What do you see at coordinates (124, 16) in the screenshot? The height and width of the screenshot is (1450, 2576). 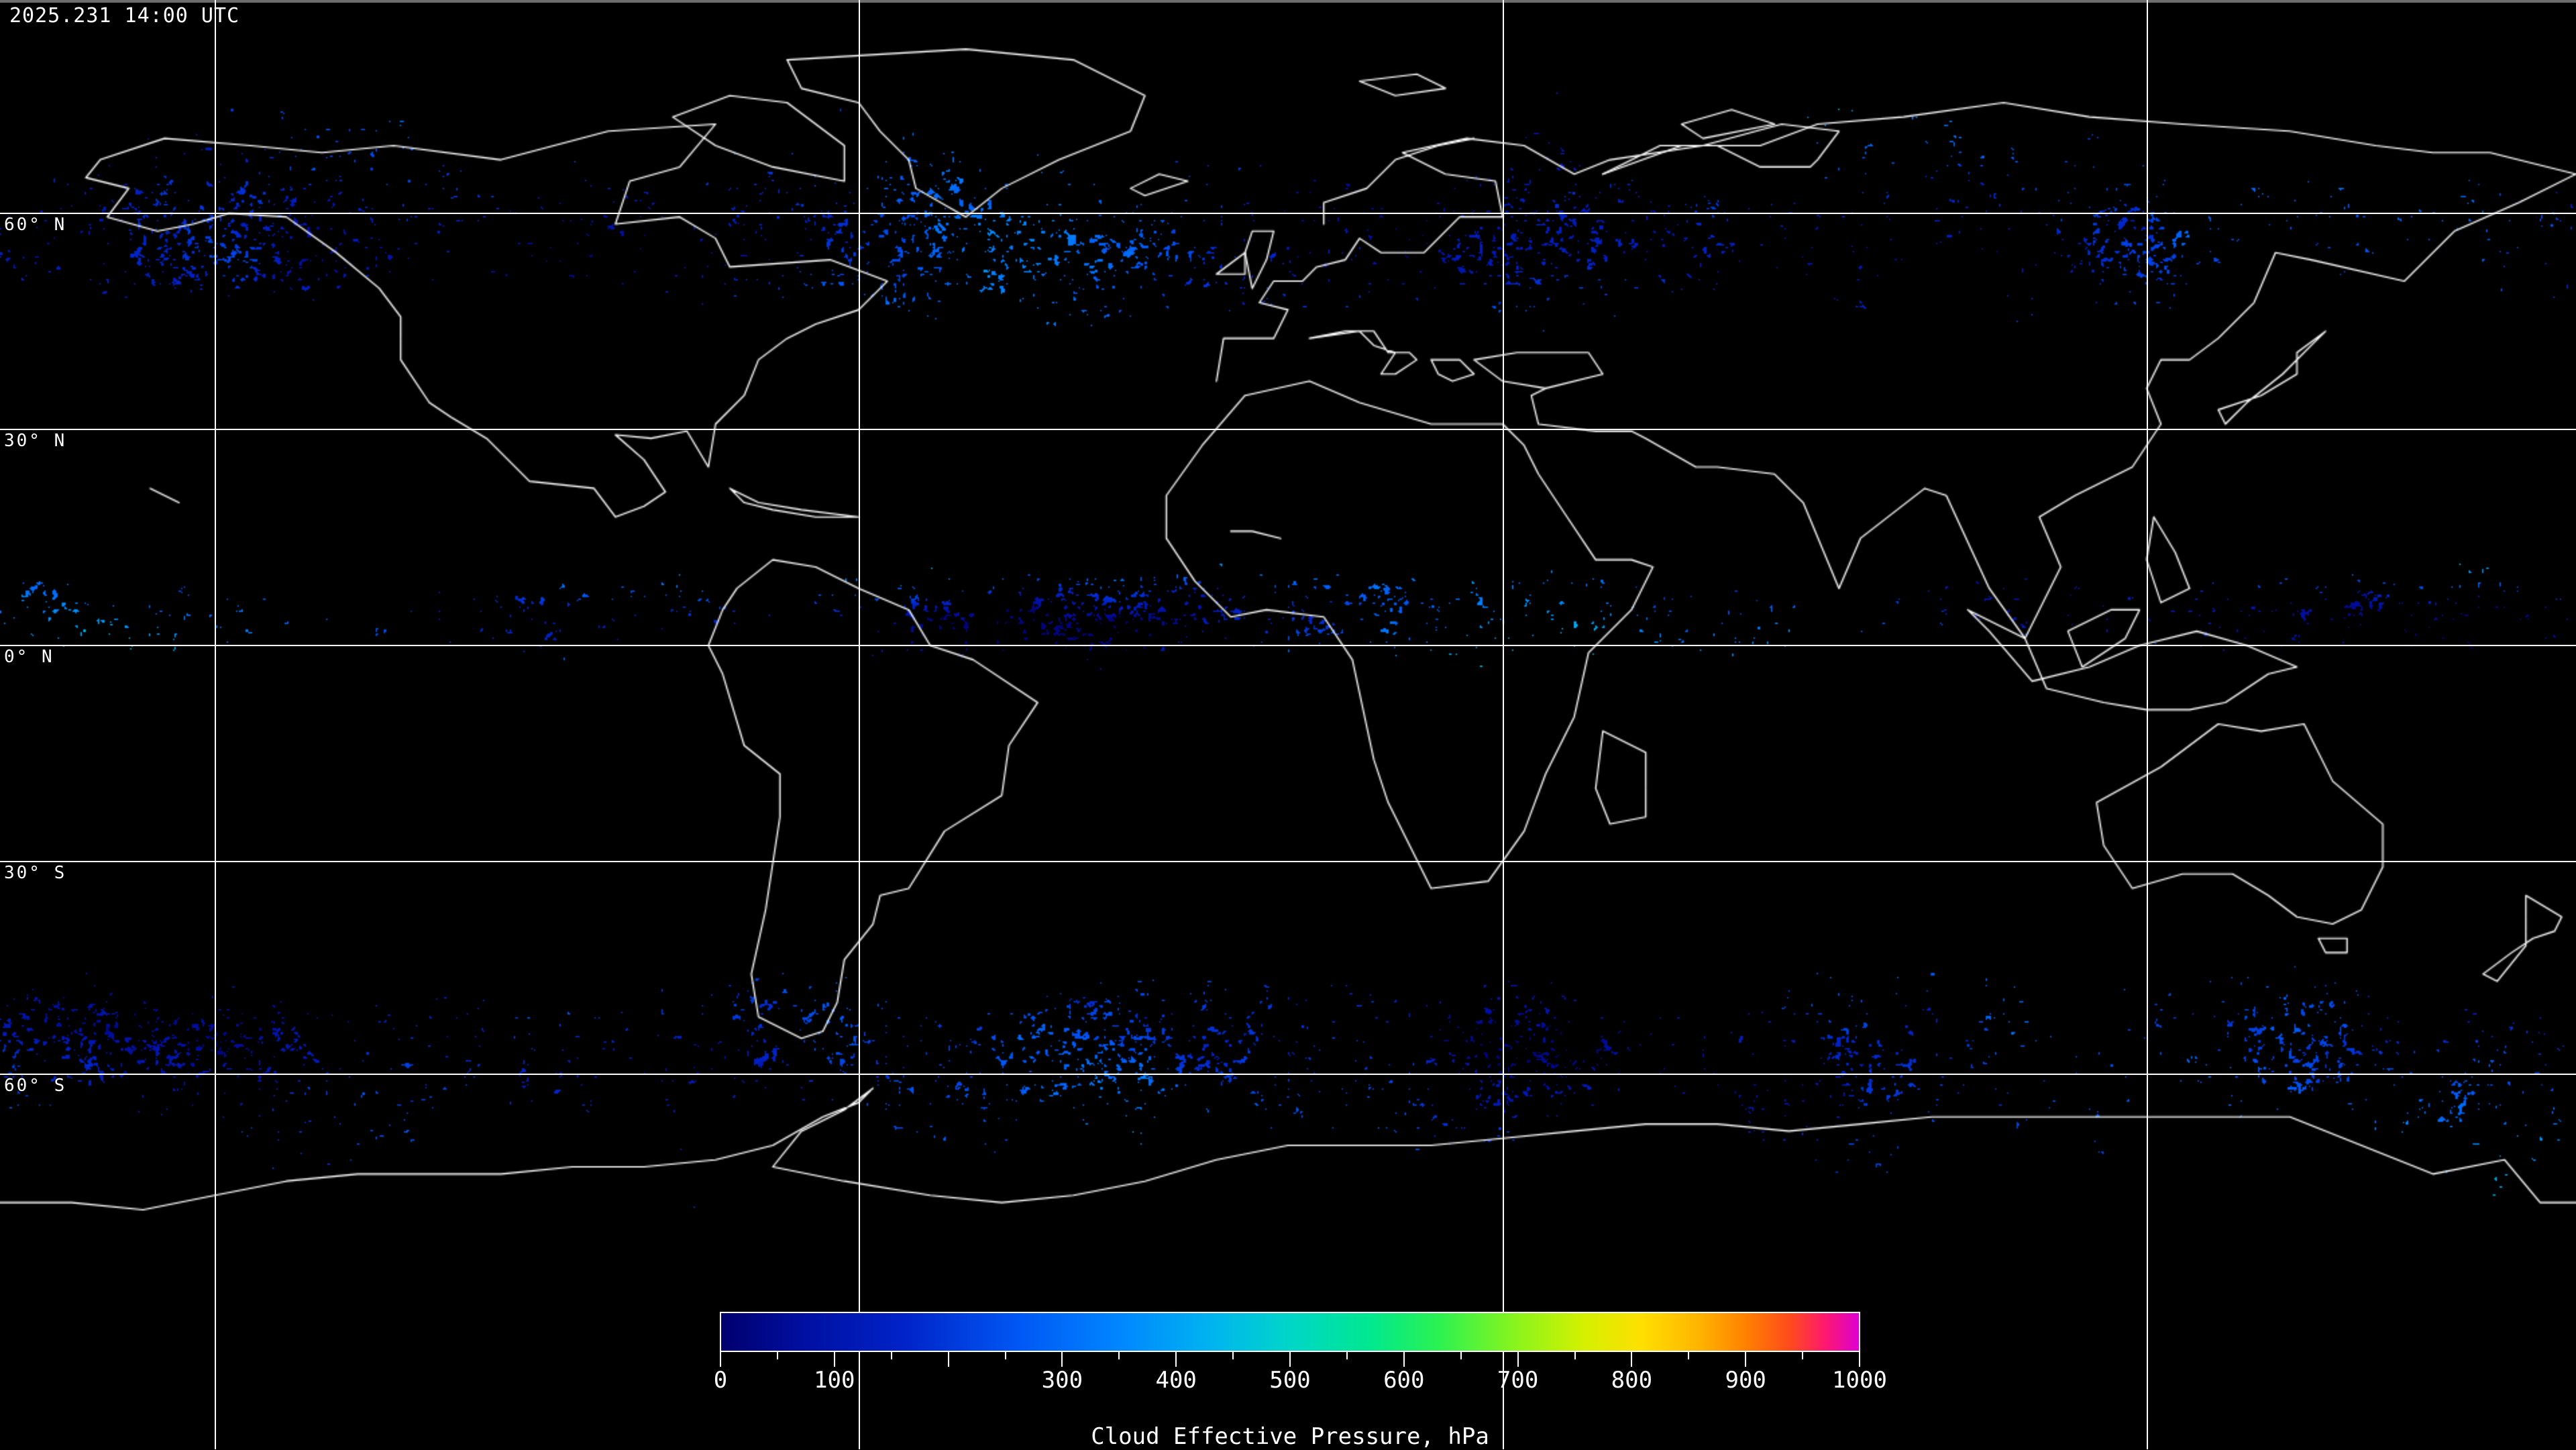 I see `timestamp-label: 2025.231 14:00 UTC` at bounding box center [124, 16].